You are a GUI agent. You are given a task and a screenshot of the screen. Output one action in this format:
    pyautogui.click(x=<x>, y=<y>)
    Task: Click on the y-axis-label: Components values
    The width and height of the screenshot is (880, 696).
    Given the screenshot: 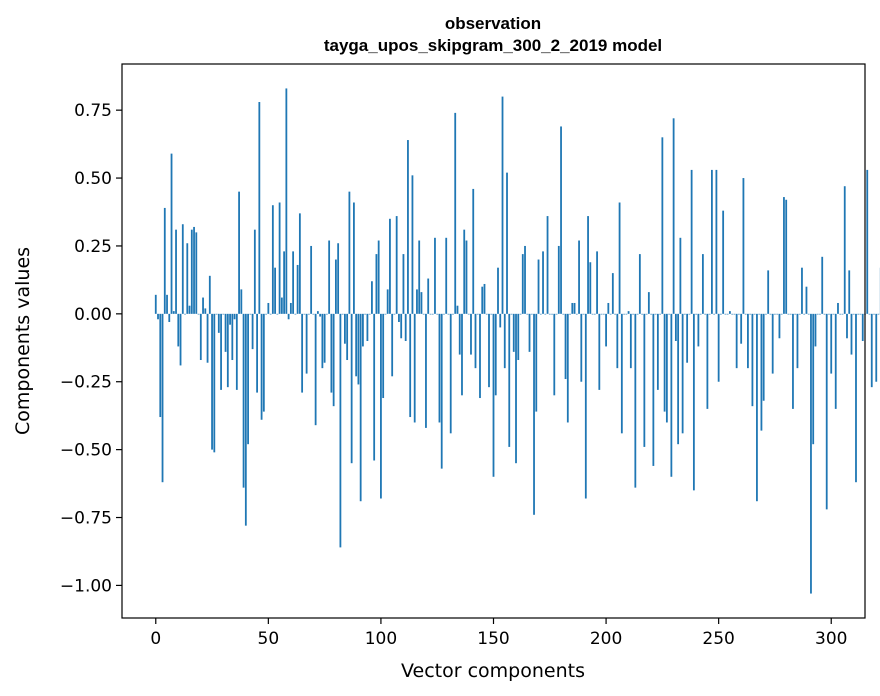 What is the action you would take?
    pyautogui.click(x=23, y=341)
    